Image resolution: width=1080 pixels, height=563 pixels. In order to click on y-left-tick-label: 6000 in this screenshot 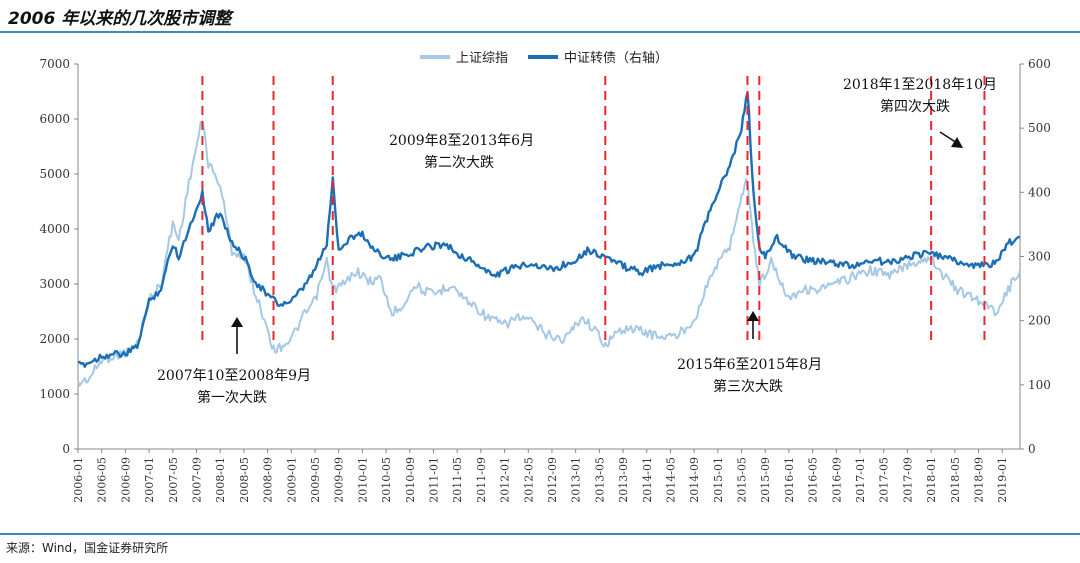, I will do `click(54, 119)`.